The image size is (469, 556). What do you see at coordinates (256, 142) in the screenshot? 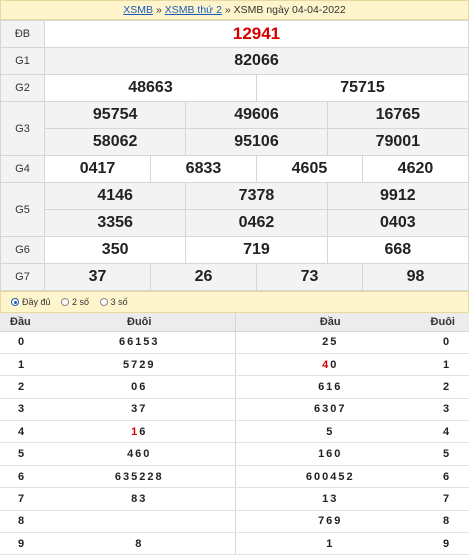
I see `prize-value-g3: 95106` at bounding box center [256, 142].